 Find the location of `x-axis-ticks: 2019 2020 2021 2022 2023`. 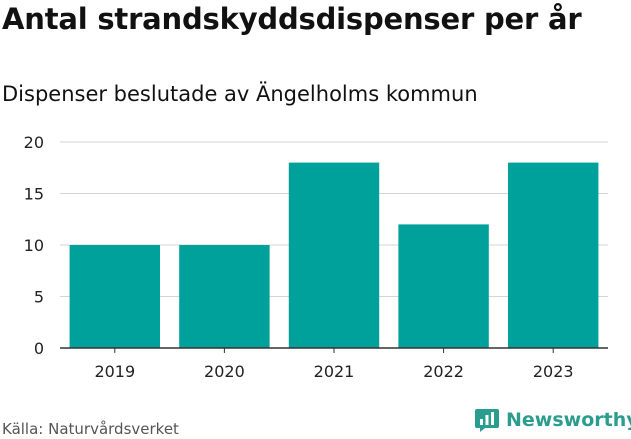

x-axis-ticks: 2019 2020 2021 2022 2023 is located at coordinates (334, 364).